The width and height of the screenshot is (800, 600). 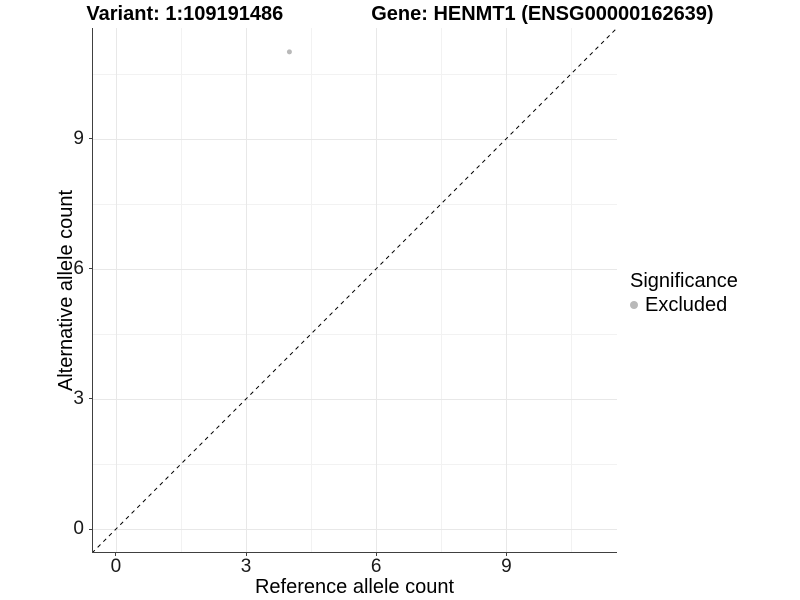 I want to click on legend-items: Excluded, so click(x=684, y=305).